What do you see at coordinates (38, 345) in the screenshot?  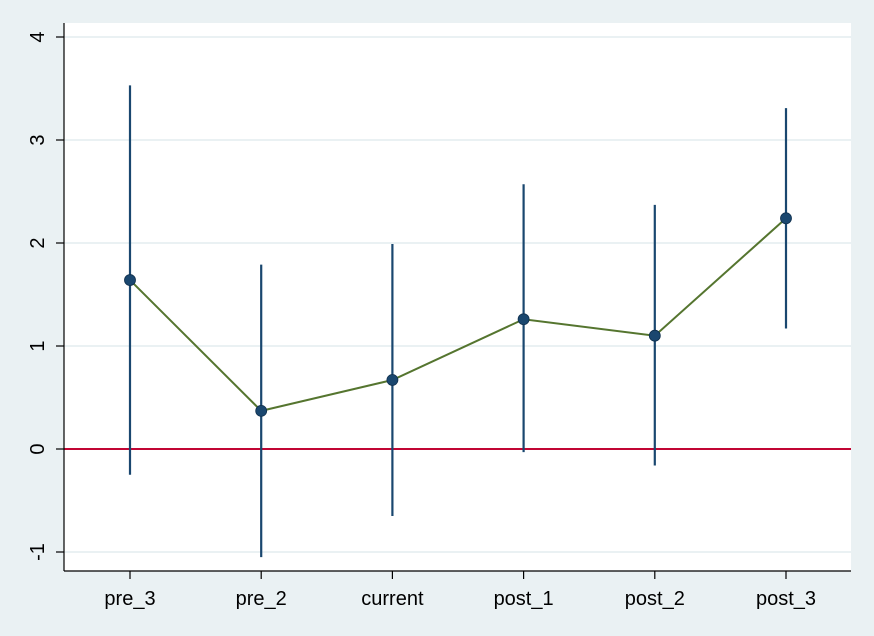 I see `y-tick-label: 1` at bounding box center [38, 345].